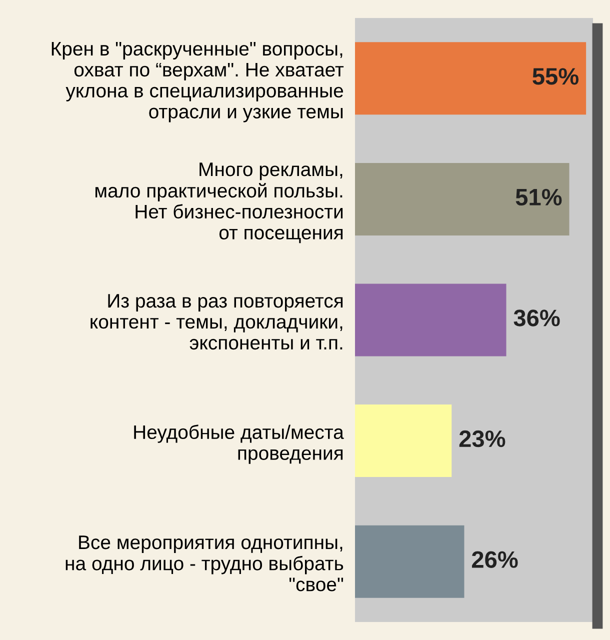  I want to click on data-label: 51%, so click(539, 197).